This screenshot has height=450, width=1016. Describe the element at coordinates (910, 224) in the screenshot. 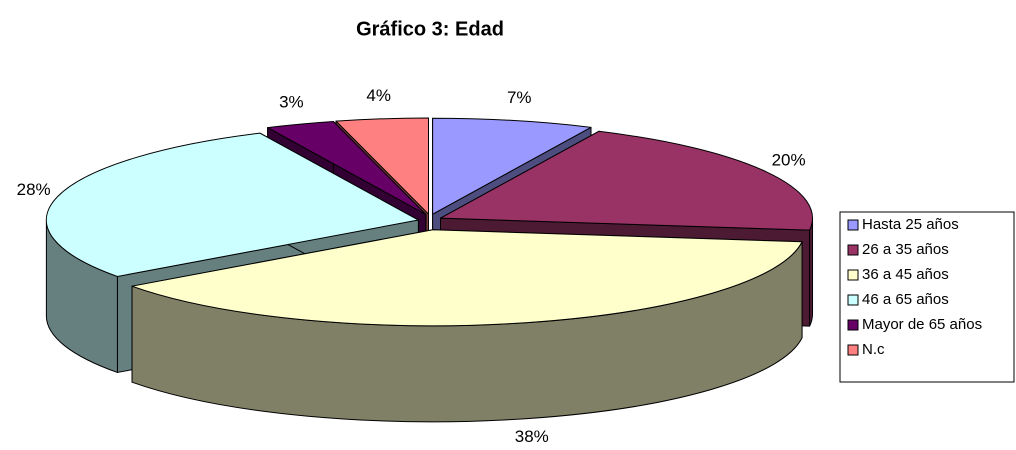

I see `legend-label: Hasta 25 años` at that location.